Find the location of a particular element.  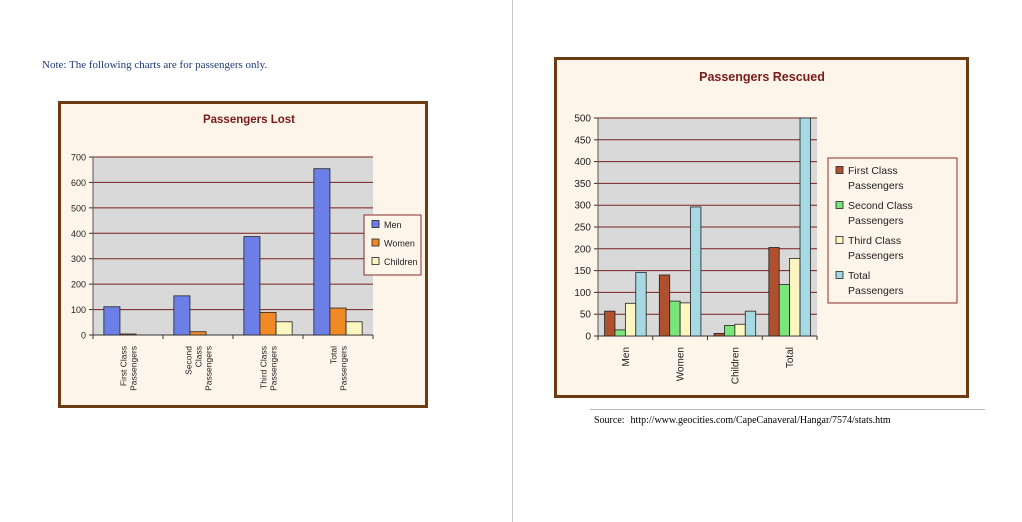

x-category-label: Class is located at coordinates (199, 356).